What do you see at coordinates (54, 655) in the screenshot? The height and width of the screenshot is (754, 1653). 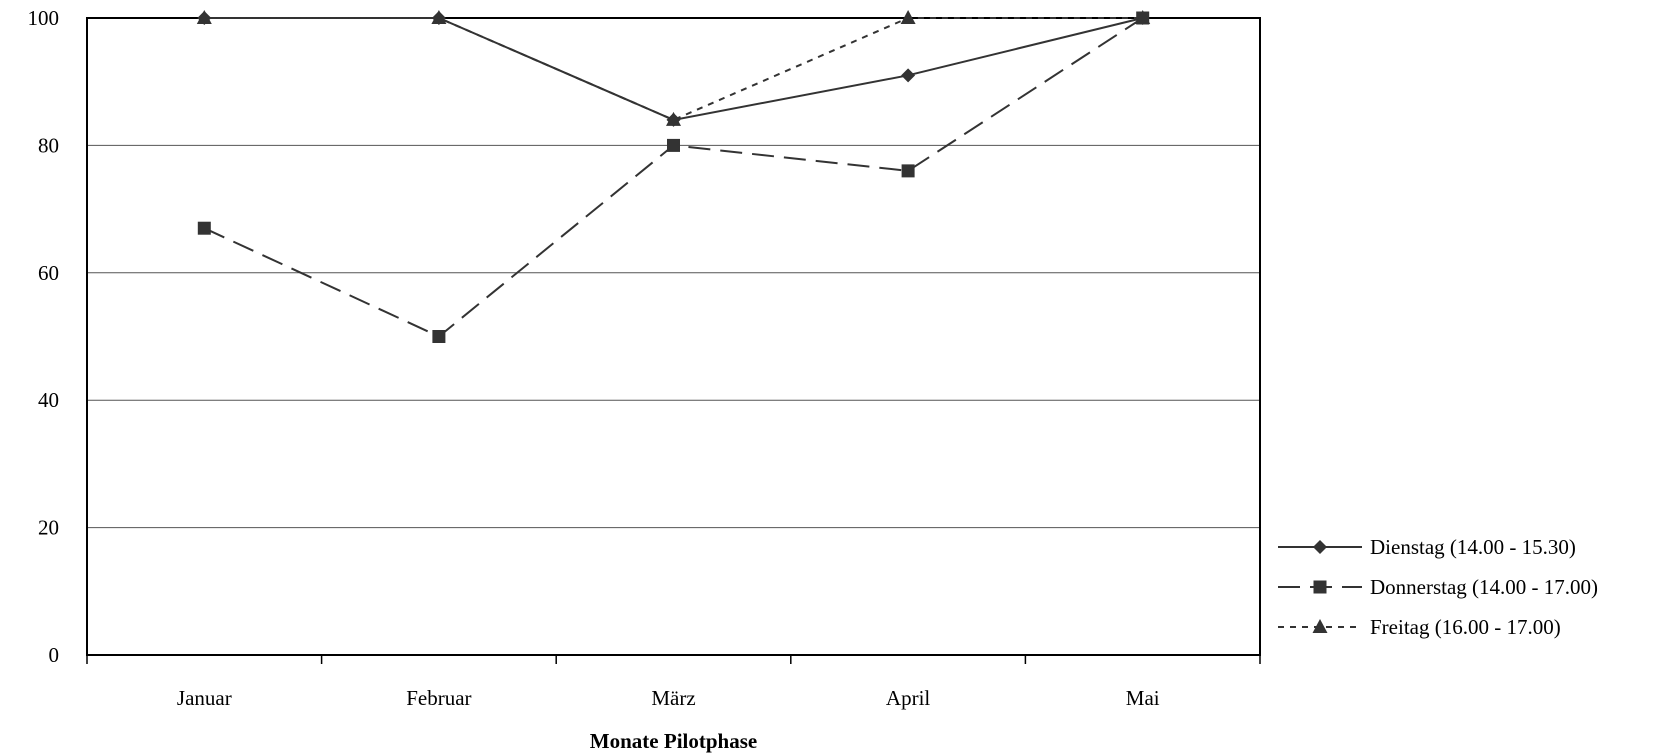 I see `y-tick-label: 0` at bounding box center [54, 655].